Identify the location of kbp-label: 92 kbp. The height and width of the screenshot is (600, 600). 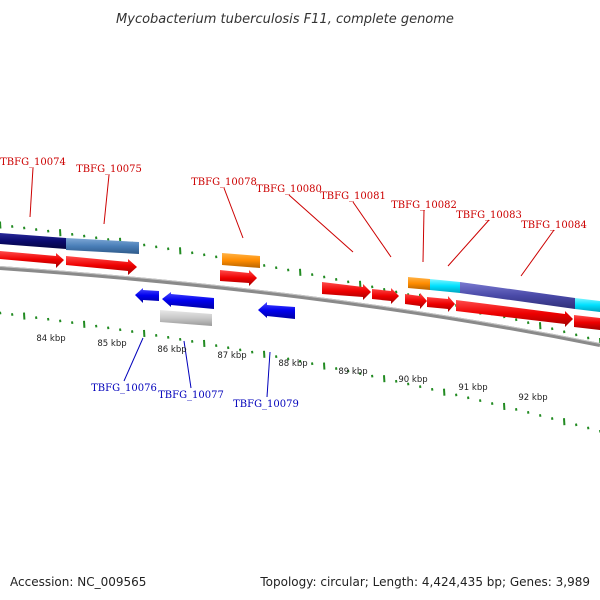
(532, 398).